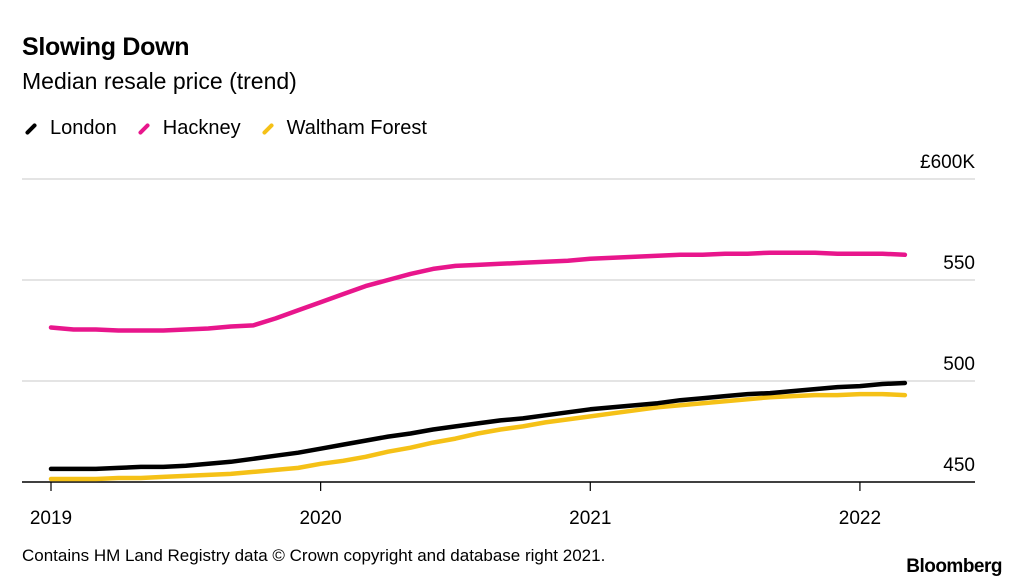 This screenshot has width=1024, height=588. I want to click on legend-item-london: London, so click(69, 128).